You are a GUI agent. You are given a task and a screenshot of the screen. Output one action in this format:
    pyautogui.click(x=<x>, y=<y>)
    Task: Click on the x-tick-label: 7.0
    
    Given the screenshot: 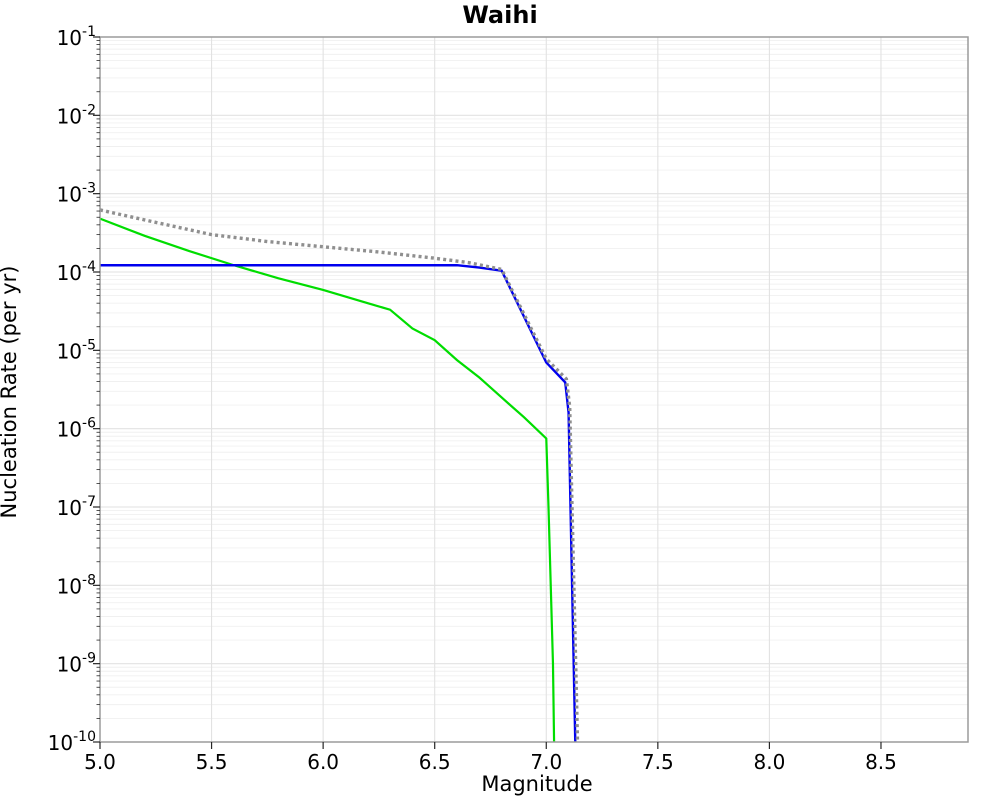 What is the action you would take?
    pyautogui.click(x=546, y=762)
    